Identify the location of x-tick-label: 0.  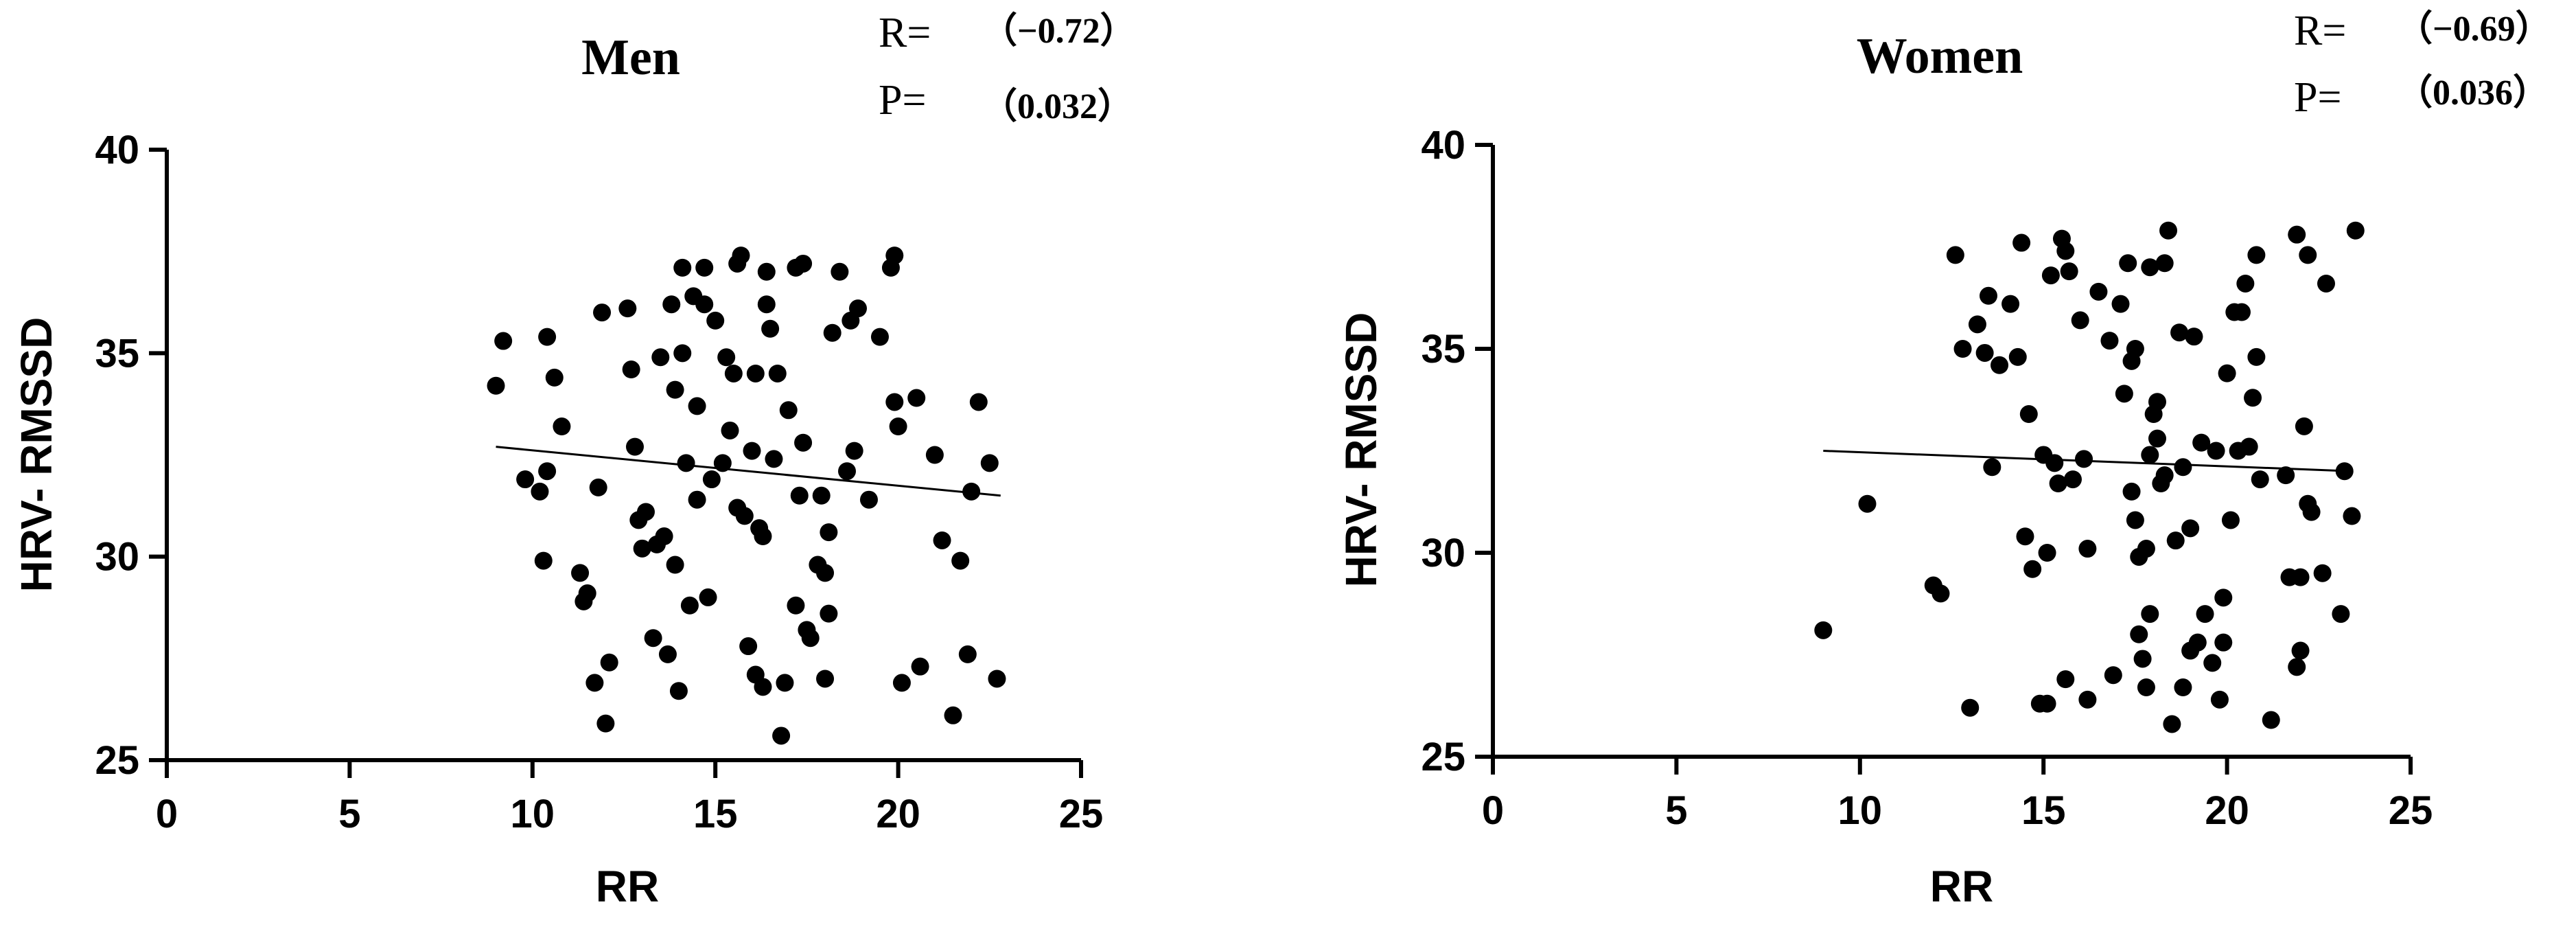
(1493, 810).